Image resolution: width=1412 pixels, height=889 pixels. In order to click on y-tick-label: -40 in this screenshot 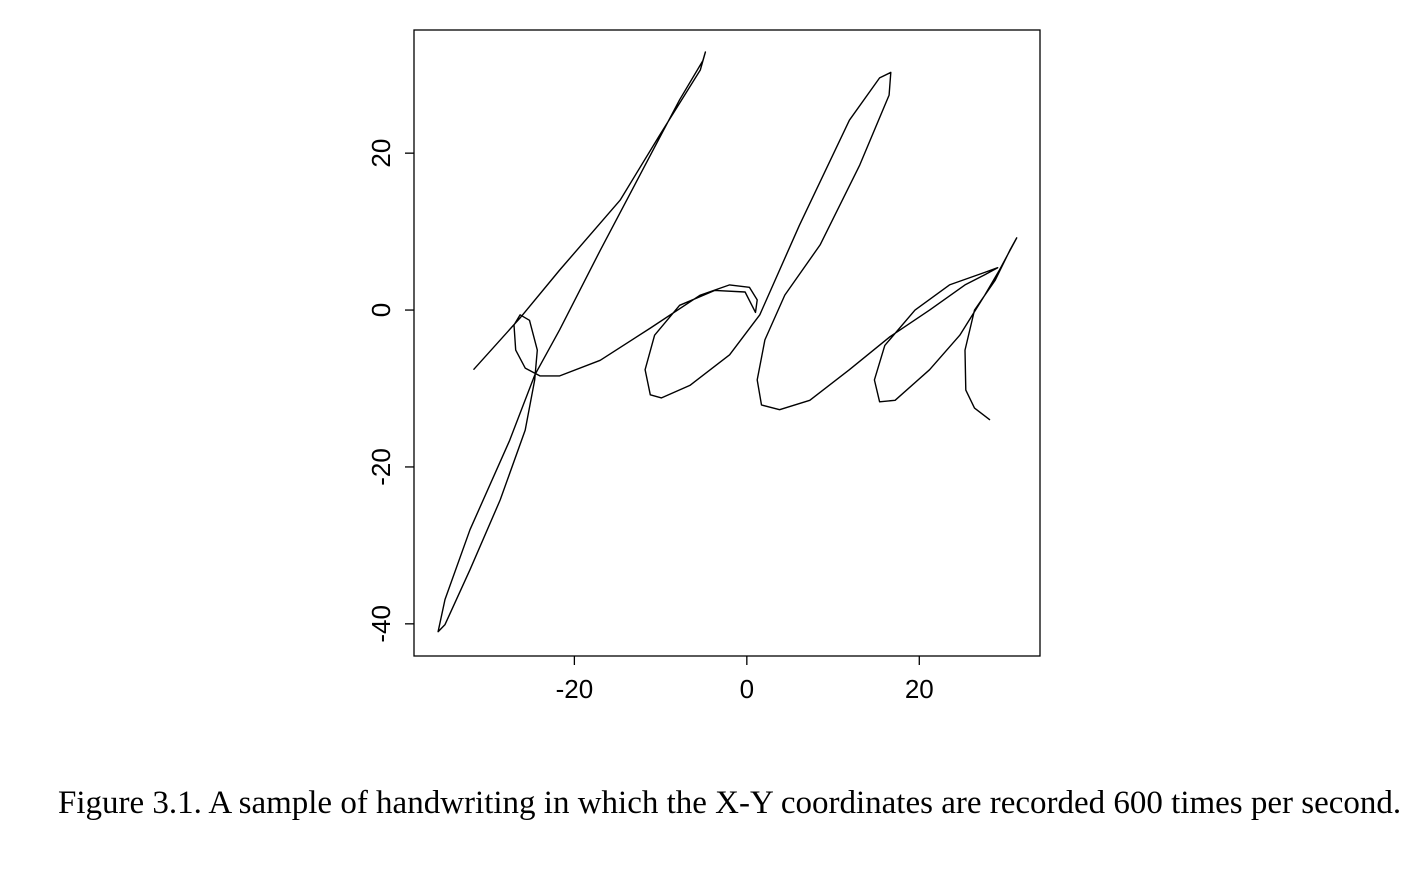, I will do `click(381, 624)`.